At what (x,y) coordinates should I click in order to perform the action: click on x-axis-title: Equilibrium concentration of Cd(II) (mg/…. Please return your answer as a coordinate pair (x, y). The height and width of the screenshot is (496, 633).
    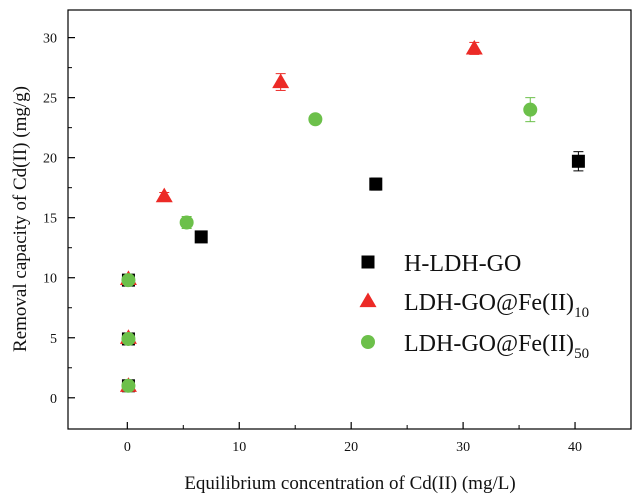
    Looking at the image, I should click on (349, 483).